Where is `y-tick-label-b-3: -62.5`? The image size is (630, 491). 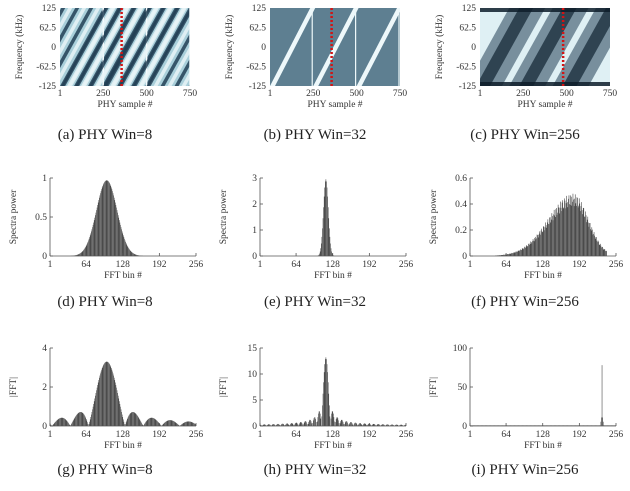 y-tick-label-b-3: -62.5 is located at coordinates (256, 68).